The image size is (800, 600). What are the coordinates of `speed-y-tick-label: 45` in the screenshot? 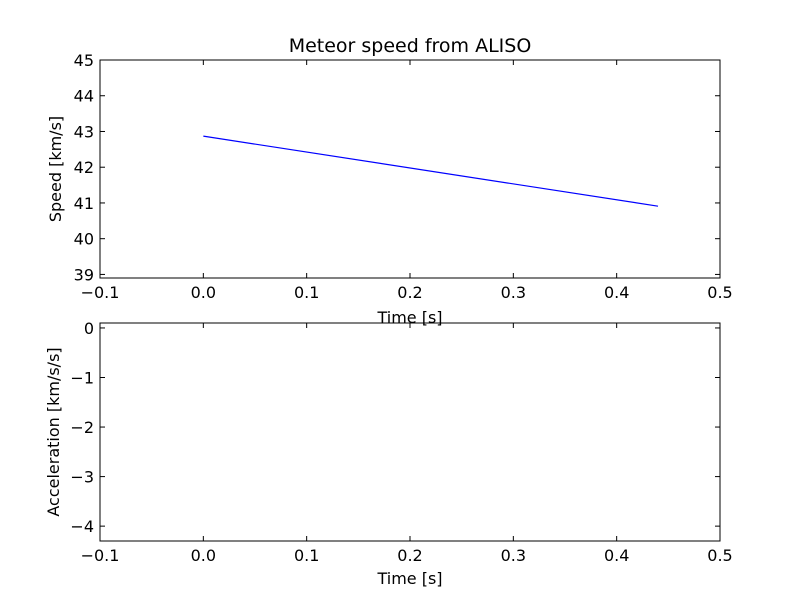 It's located at (84, 60).